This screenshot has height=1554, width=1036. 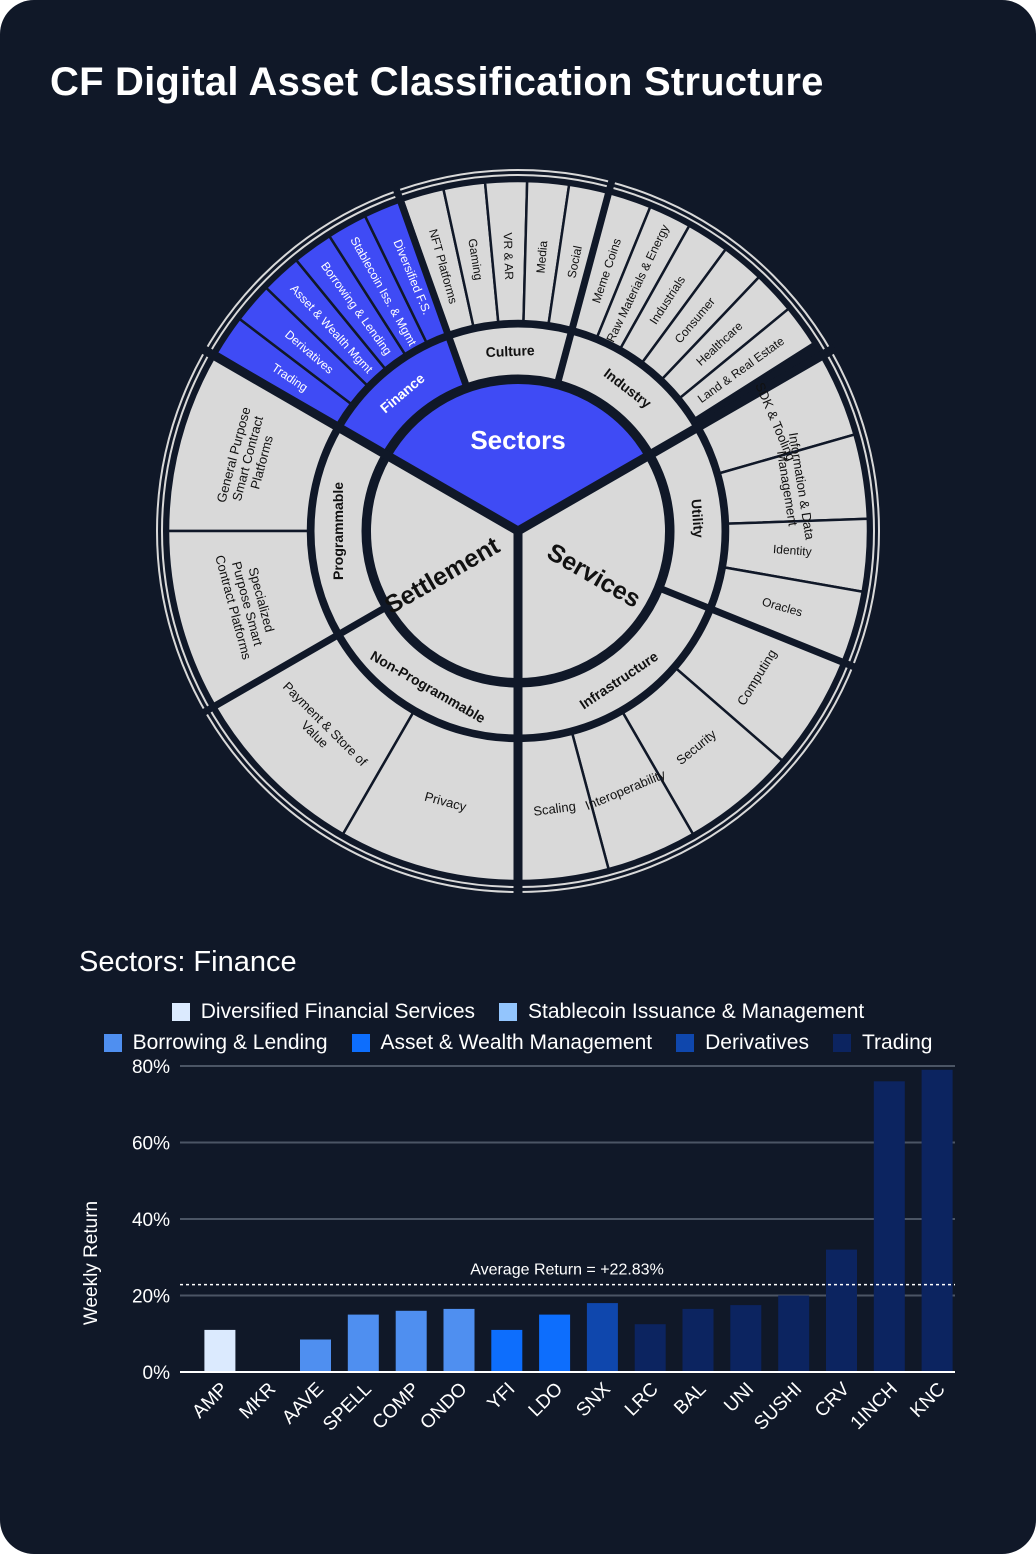 I want to click on y-tick-label: 40%, so click(x=151, y=1220).